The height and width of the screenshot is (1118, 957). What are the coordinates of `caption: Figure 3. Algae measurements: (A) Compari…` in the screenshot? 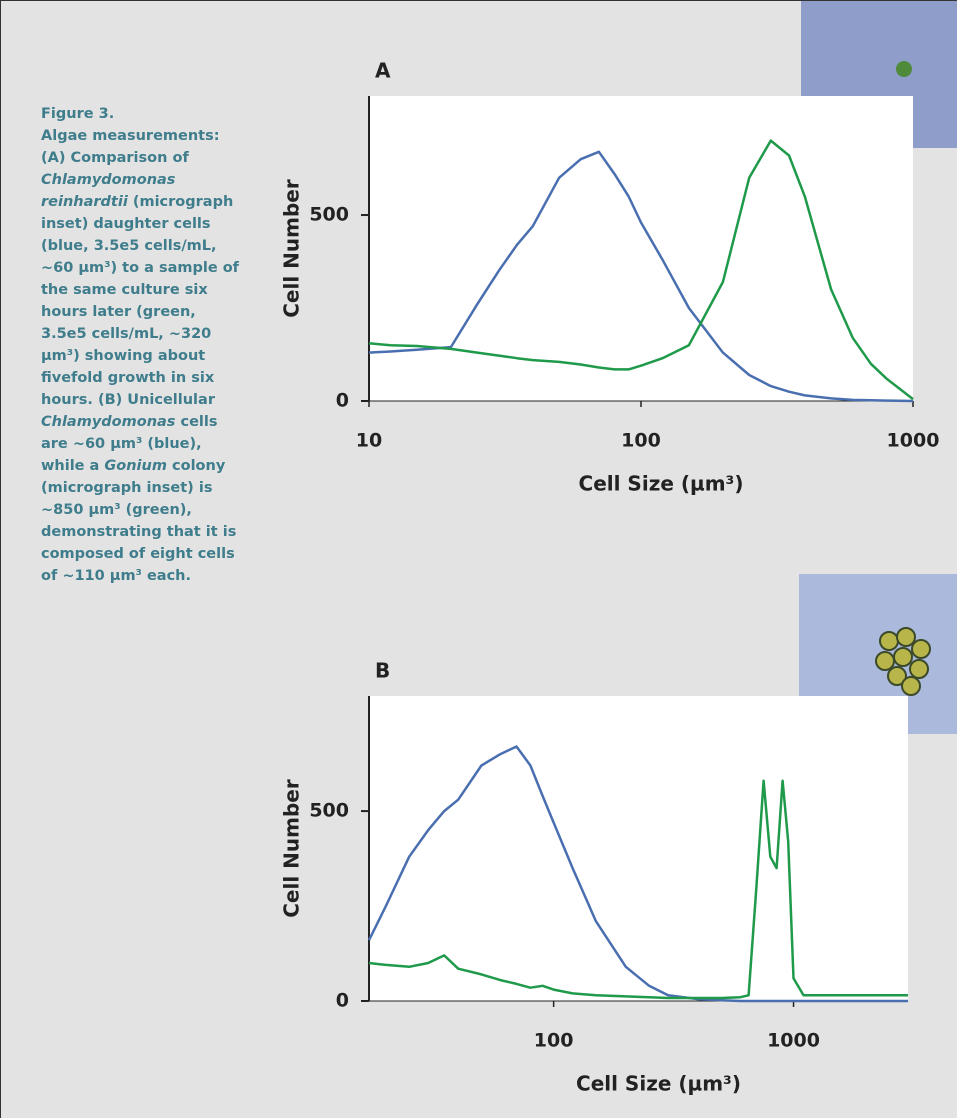 It's located at (141, 345).